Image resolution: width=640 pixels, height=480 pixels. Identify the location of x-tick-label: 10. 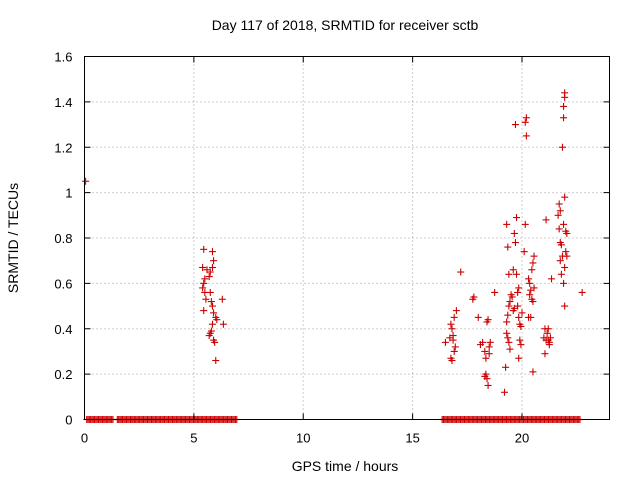
(303, 438).